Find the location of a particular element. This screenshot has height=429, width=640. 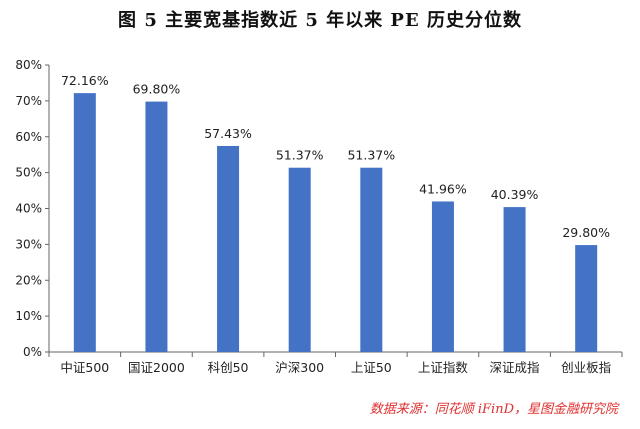

data-label: 29.80% is located at coordinates (586, 232).